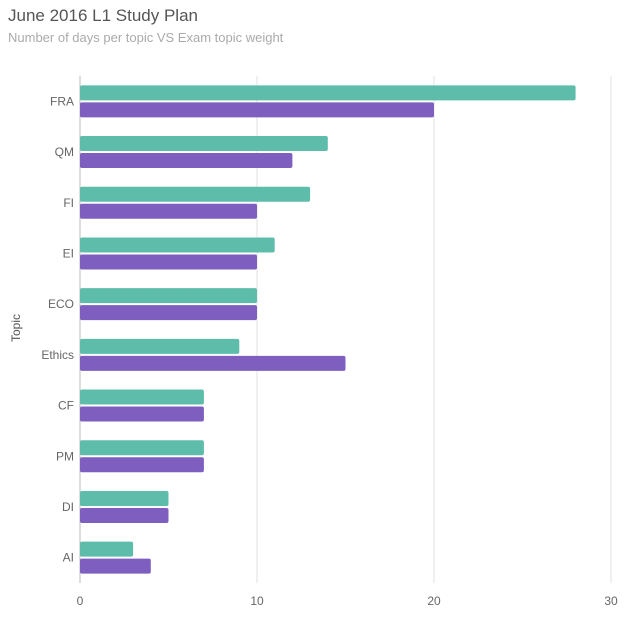  Describe the element at coordinates (64, 152) in the screenshot. I see `category-label-qm: QM` at that location.